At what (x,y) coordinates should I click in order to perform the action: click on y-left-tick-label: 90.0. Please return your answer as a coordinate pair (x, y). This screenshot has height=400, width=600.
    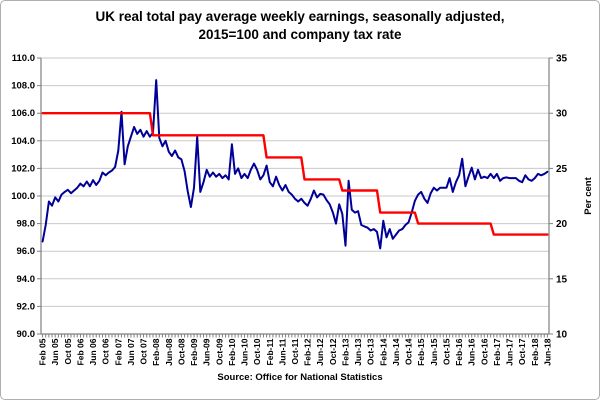
    Looking at the image, I should click on (26, 334).